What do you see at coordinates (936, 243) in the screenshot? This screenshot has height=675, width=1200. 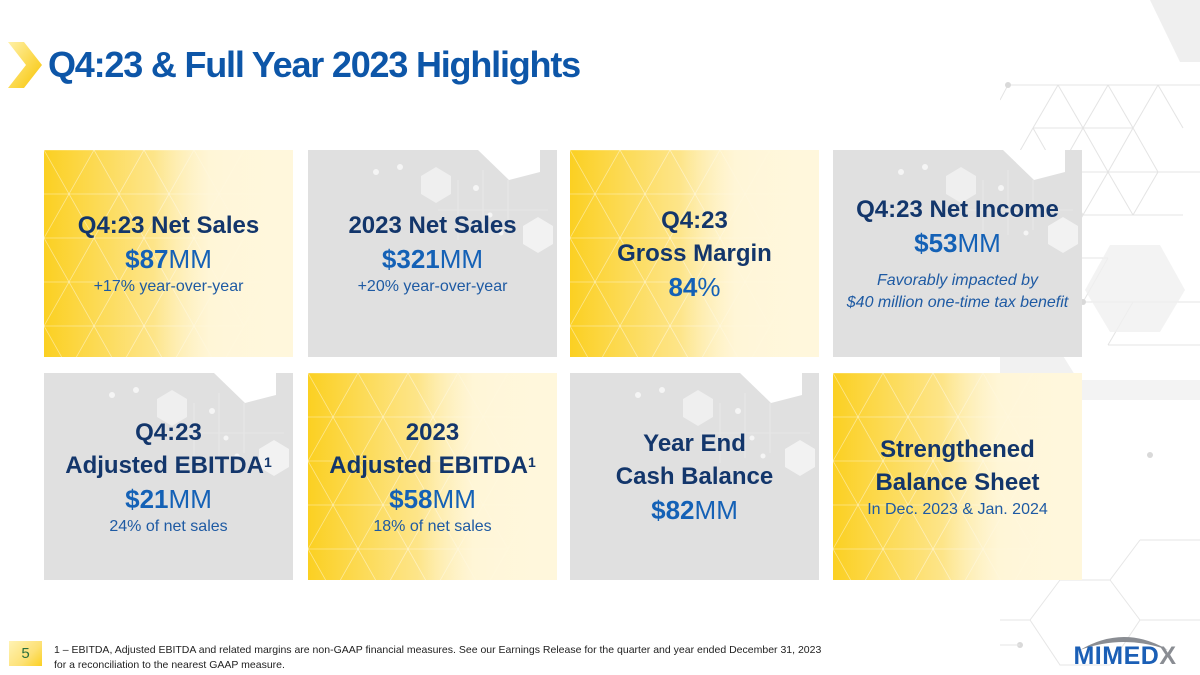 I see `card-value-number: $53` at bounding box center [936, 243].